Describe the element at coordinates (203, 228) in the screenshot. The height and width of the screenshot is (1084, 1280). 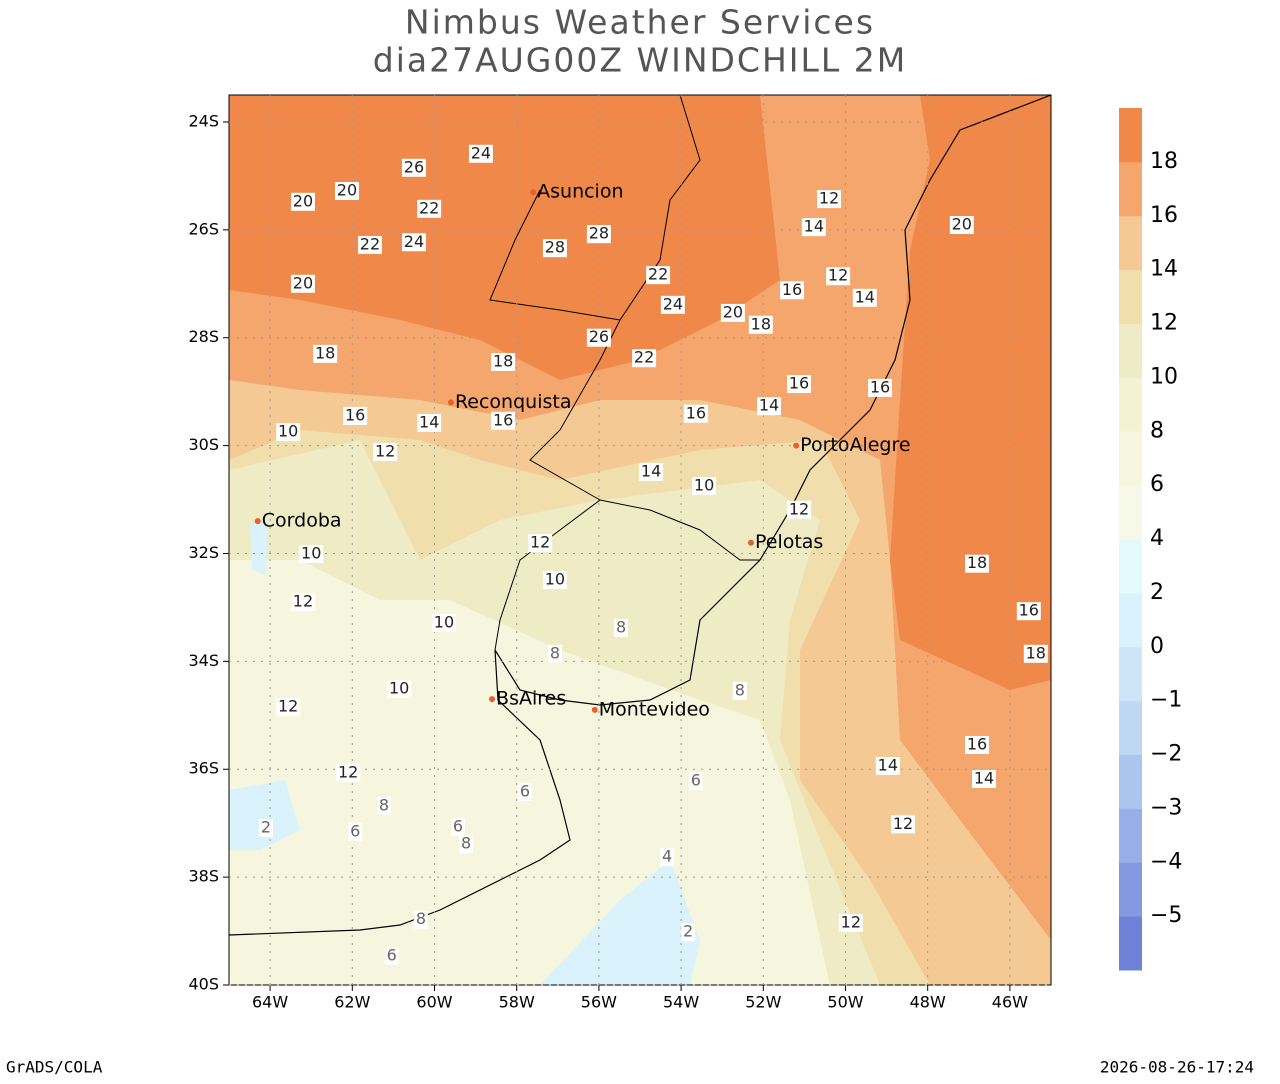
I see `y-tick-label: 26S` at that location.